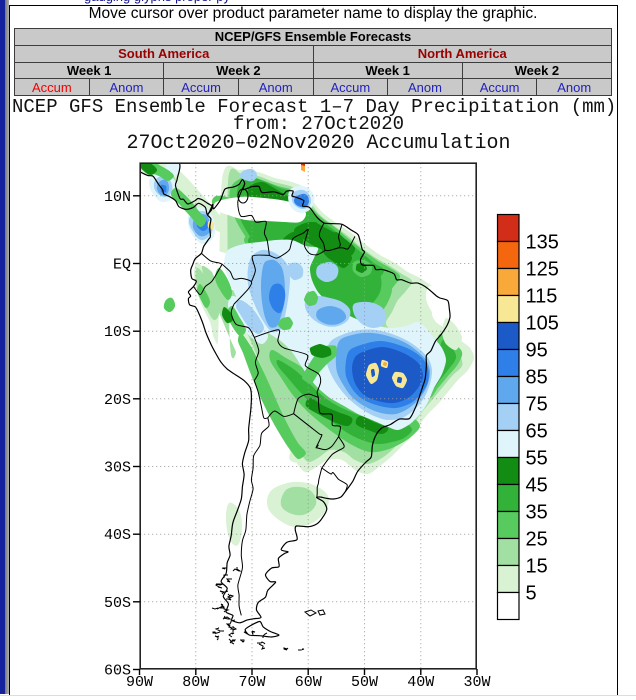 Image resolution: width=636 pixels, height=700 pixels. What do you see at coordinates (117, 400) in the screenshot?
I see `svg-text: 20S` at bounding box center [117, 400].